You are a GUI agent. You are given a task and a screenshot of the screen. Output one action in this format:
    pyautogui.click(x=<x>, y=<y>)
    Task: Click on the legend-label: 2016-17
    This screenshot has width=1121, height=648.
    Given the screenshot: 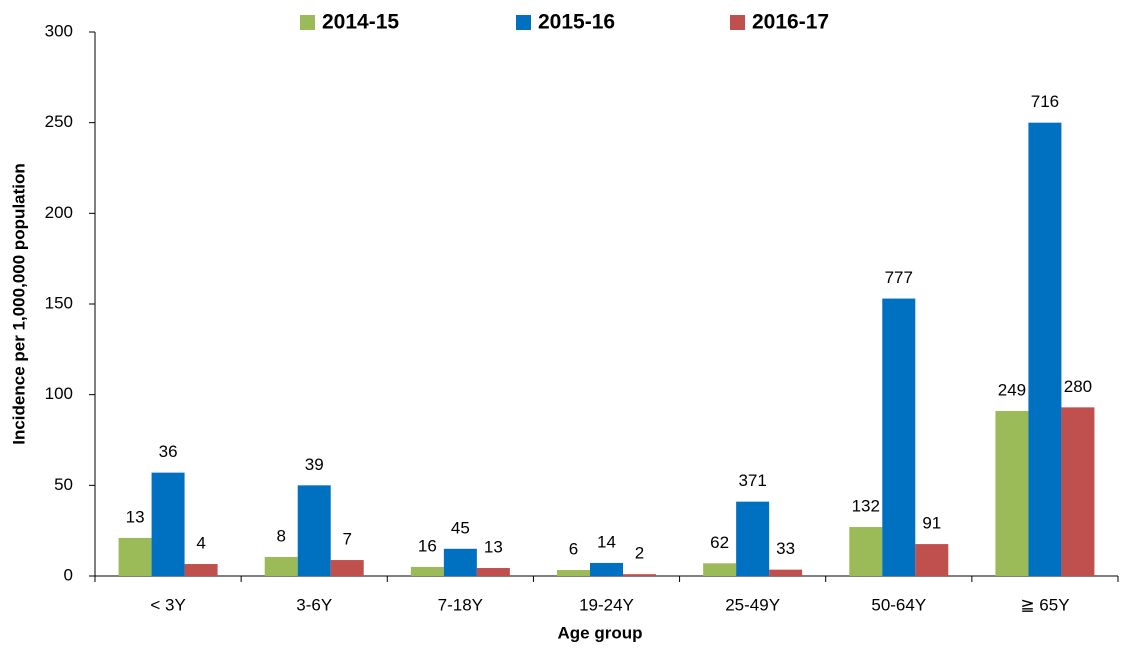 What is the action you would take?
    pyautogui.click(x=790, y=22)
    